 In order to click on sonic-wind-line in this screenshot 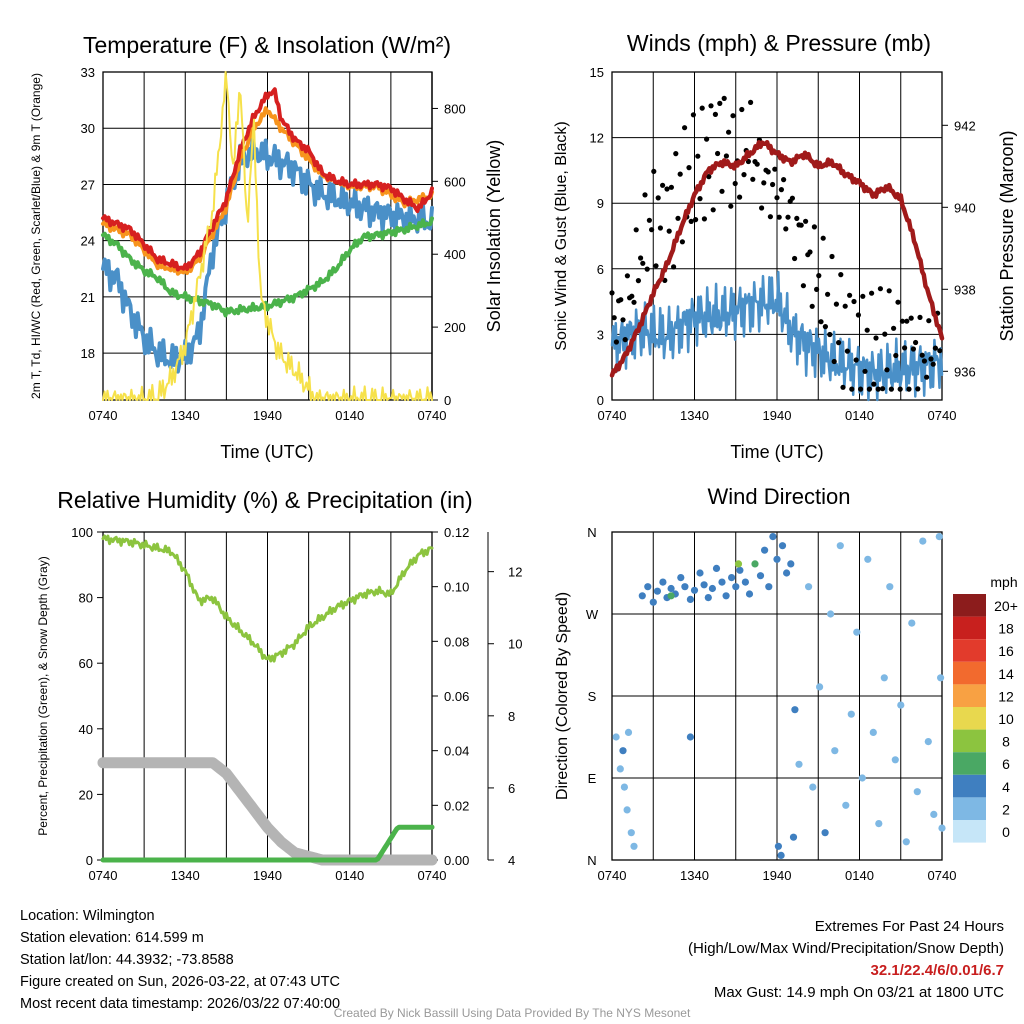, I will do `click(777, 336)`.